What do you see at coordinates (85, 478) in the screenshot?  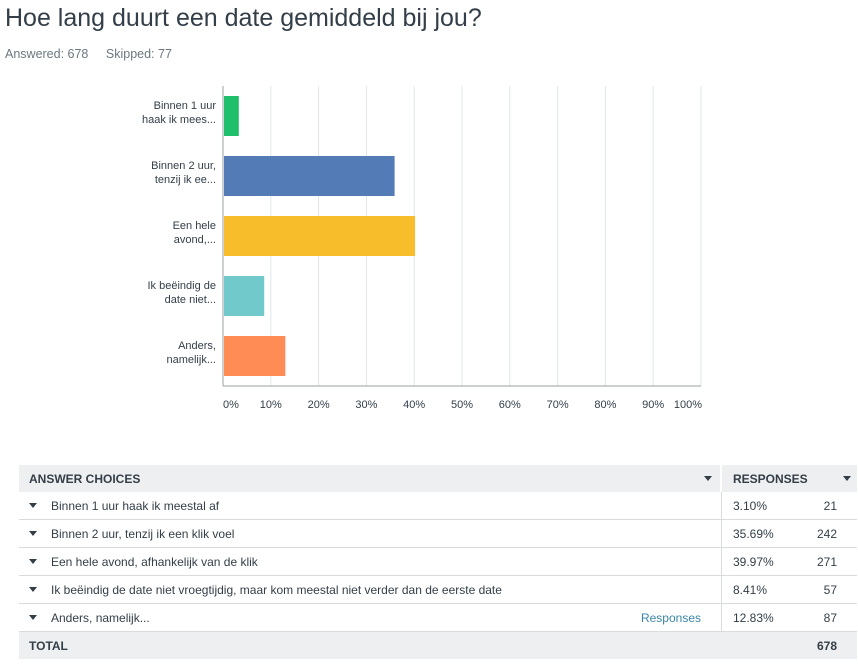 I see `answer-choices-header-label: ANSWER CHOICES` at bounding box center [85, 478].